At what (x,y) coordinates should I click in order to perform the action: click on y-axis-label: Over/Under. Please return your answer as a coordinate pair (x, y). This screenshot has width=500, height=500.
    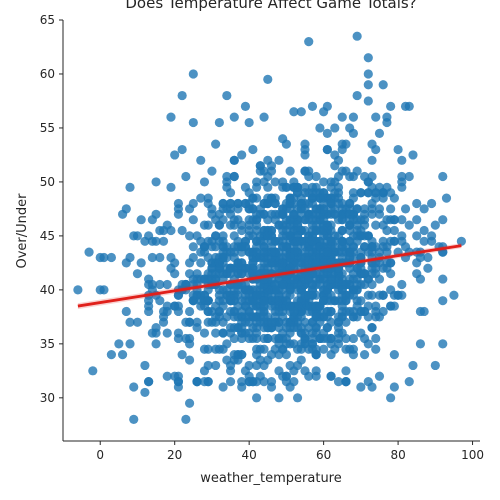
    Looking at the image, I should click on (22, 231).